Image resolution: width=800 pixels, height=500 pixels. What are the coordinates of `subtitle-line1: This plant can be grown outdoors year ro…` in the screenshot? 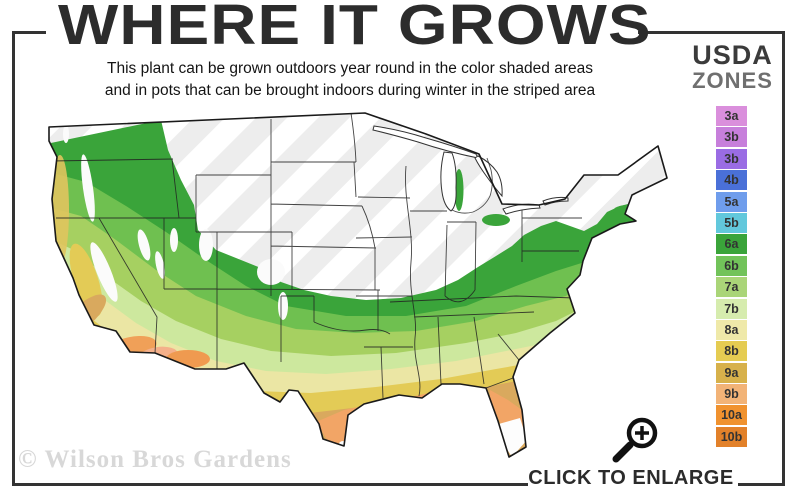 It's located at (350, 68).